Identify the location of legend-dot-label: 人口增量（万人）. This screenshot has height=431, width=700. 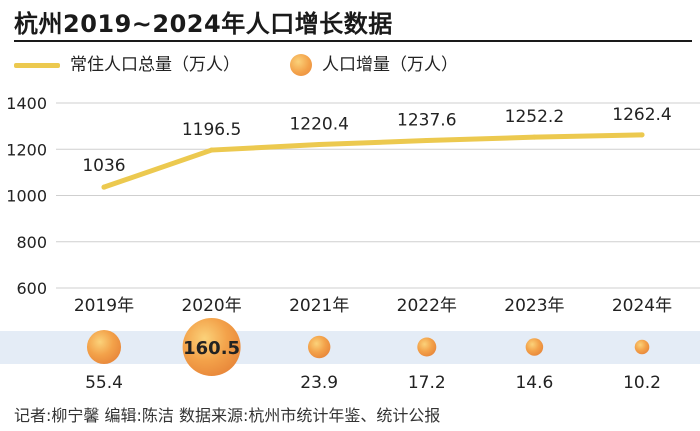
(390, 65).